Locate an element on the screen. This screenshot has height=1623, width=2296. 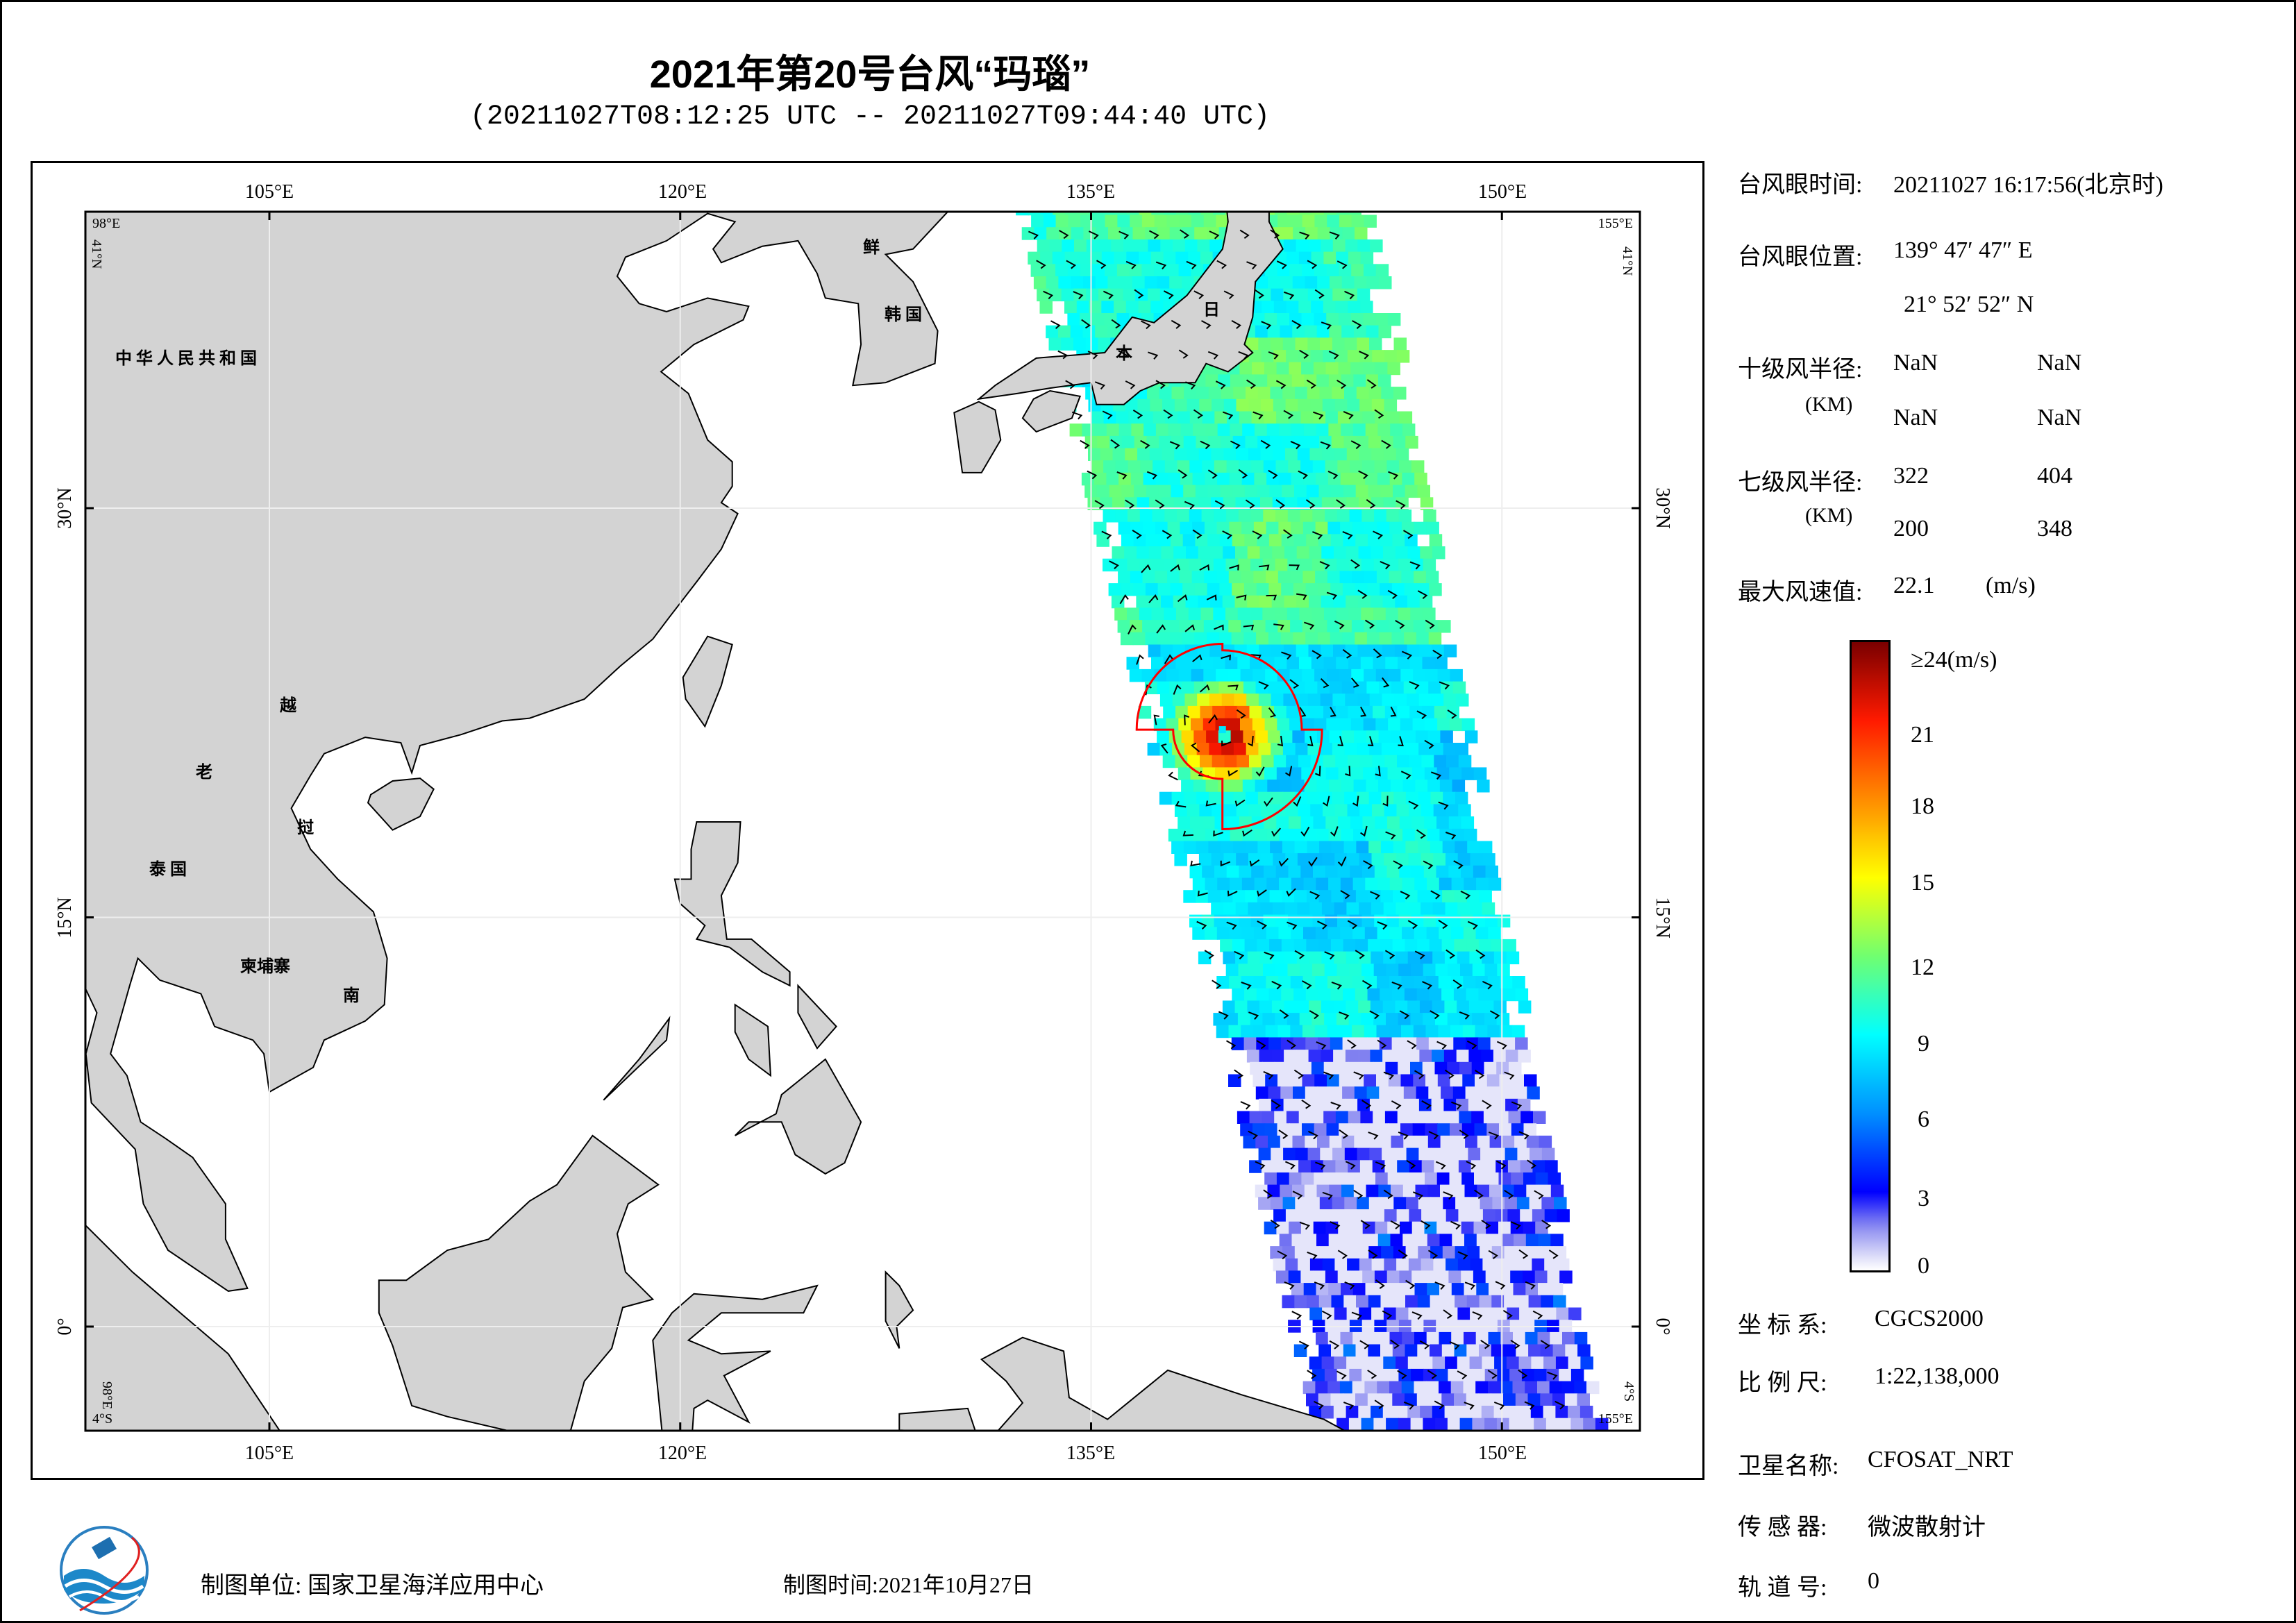
label-thailand: 泰 国 is located at coordinates (168, 869).